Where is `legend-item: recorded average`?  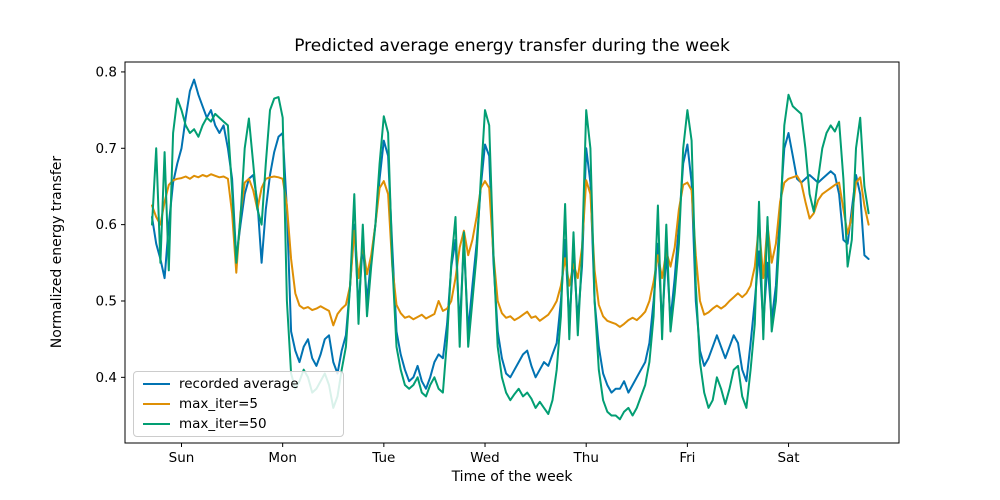
legend-item: recorded average is located at coordinates (243, 384).